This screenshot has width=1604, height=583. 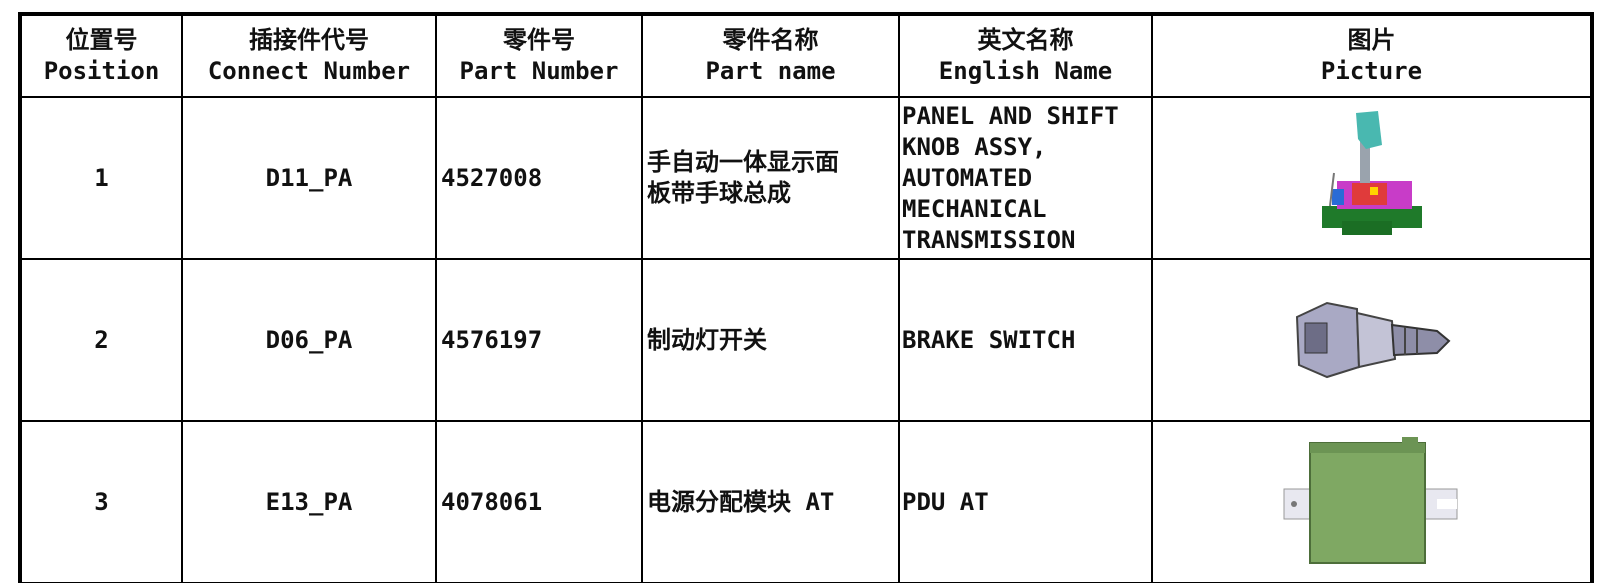 What do you see at coordinates (1025, 501) in the screenshot?
I see `table-cell: PDU AT` at bounding box center [1025, 501].